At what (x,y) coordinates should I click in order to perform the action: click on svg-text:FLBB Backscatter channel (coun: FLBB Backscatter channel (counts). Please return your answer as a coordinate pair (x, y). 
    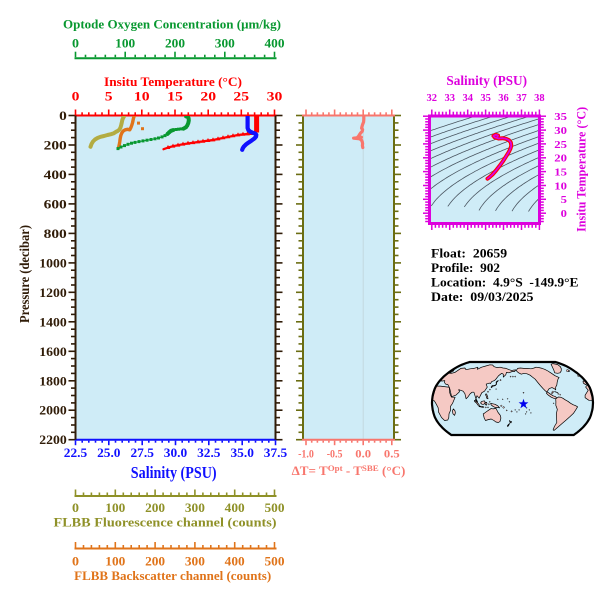
    Looking at the image, I should click on (172, 576).